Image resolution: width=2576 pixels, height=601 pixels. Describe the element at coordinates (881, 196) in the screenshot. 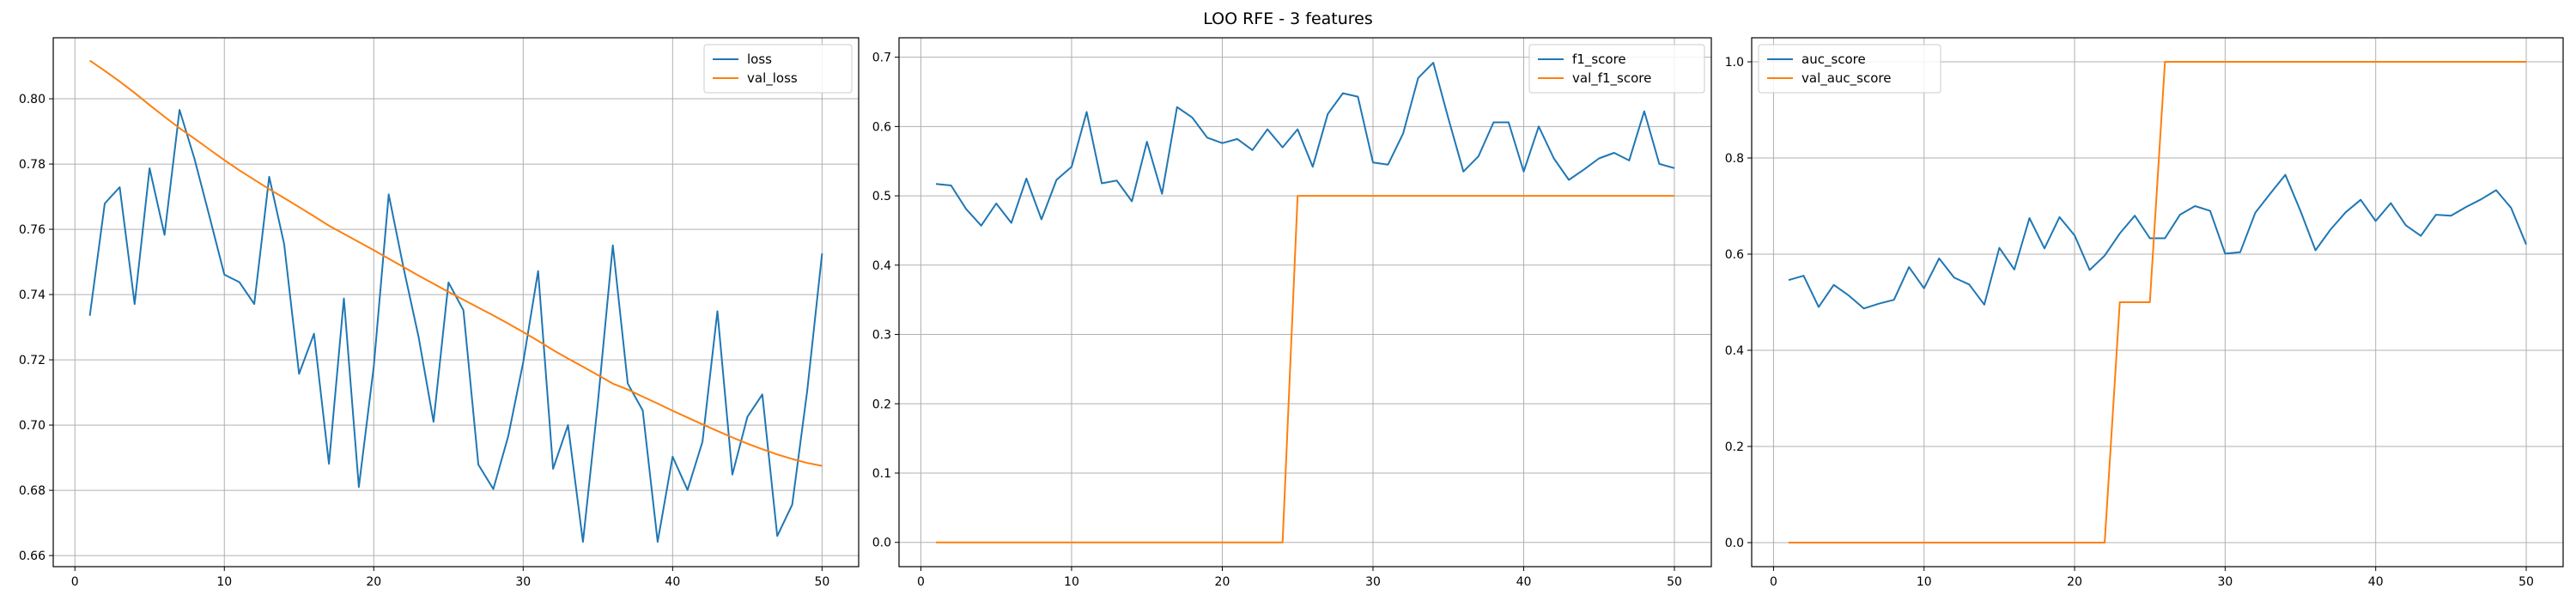

I see `y-tick-label: 0.5` at that location.